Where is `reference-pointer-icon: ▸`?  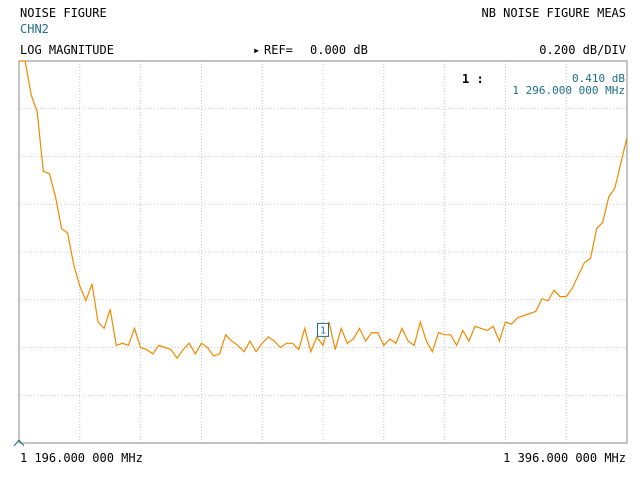
reference-pointer-icon: ▸ is located at coordinates (257, 50).